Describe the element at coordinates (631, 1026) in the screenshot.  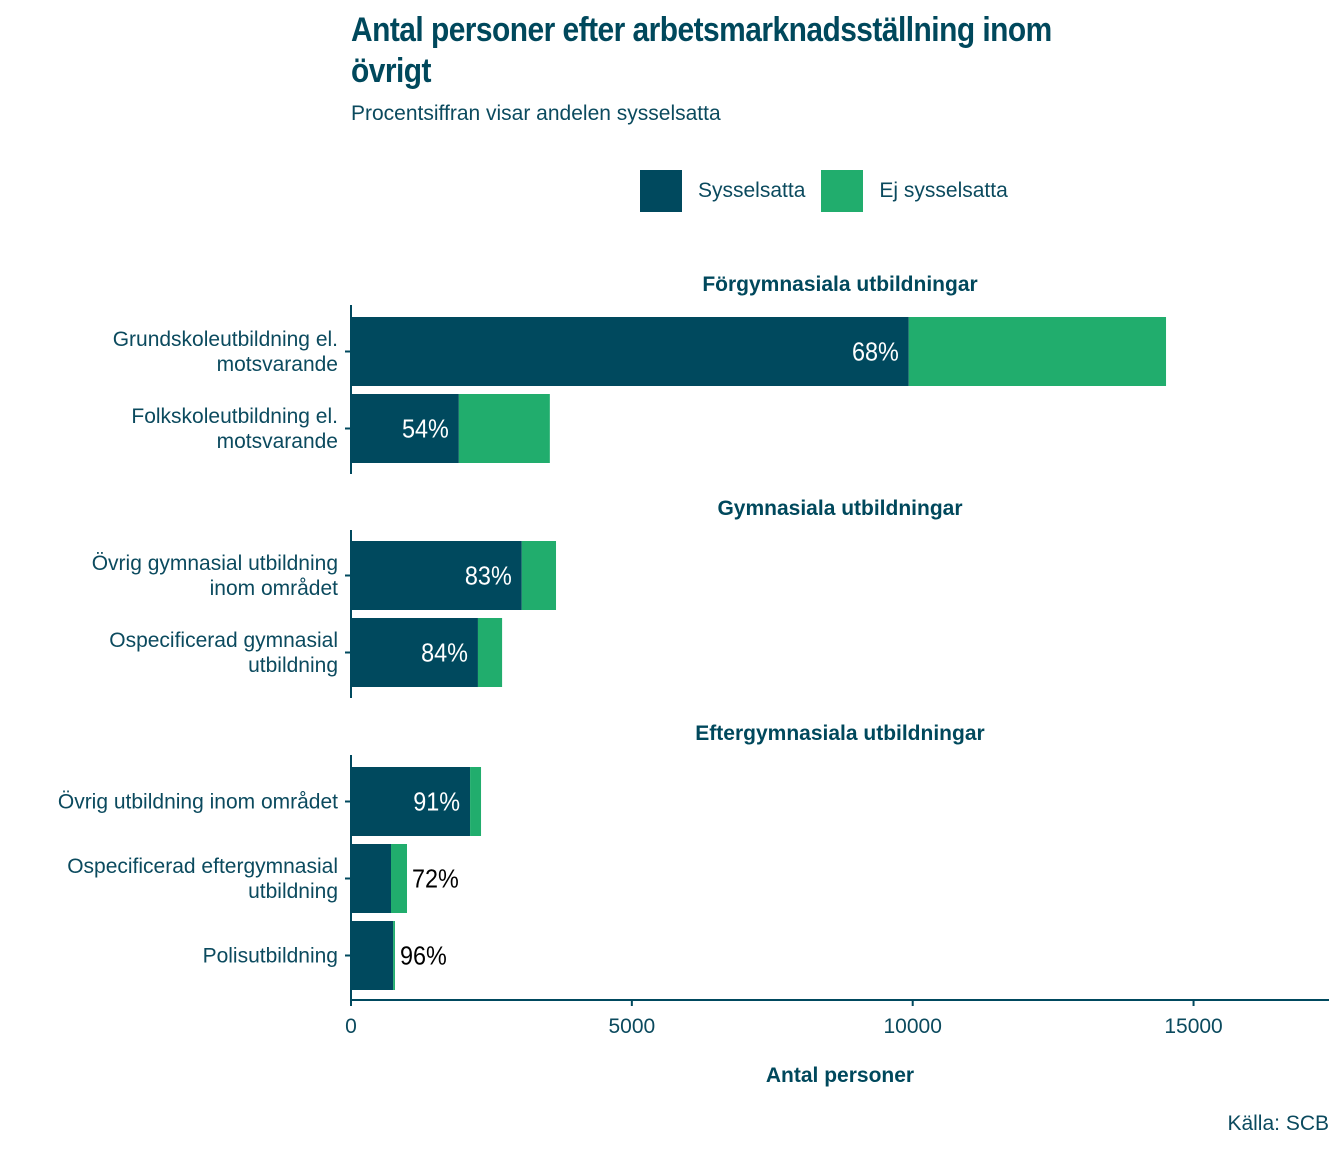
I see `x-tick-label: 5000` at that location.